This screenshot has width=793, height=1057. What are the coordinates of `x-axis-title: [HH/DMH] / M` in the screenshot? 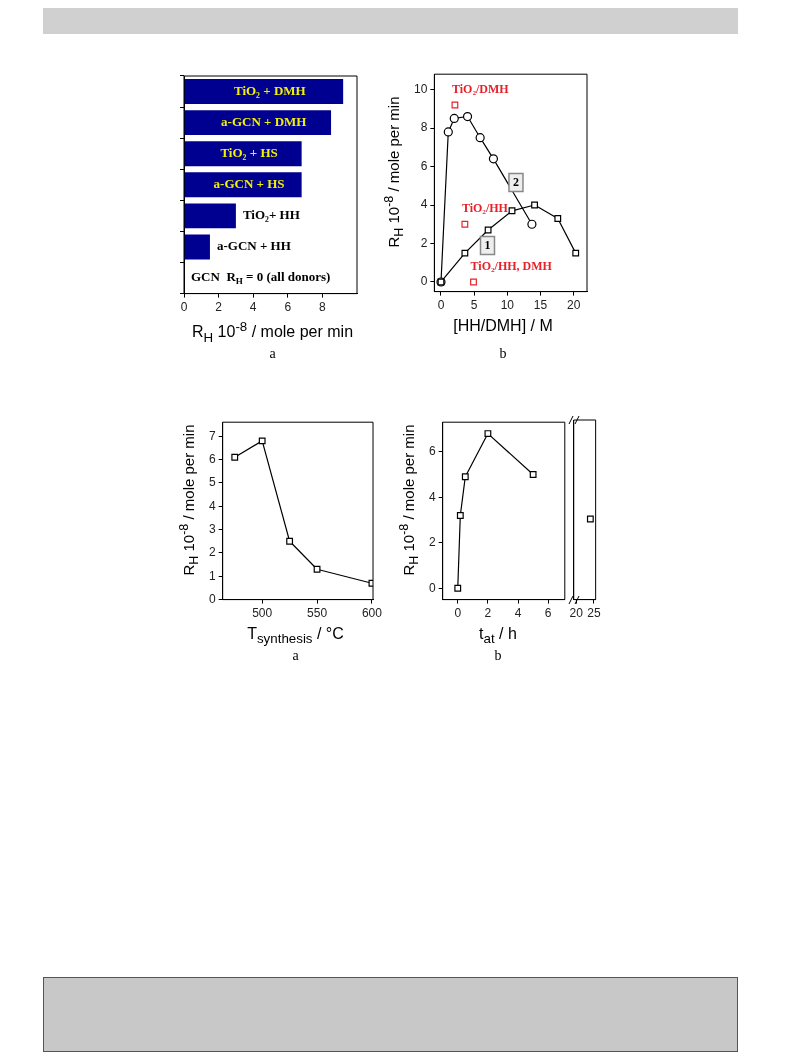 It's located at (503, 326).